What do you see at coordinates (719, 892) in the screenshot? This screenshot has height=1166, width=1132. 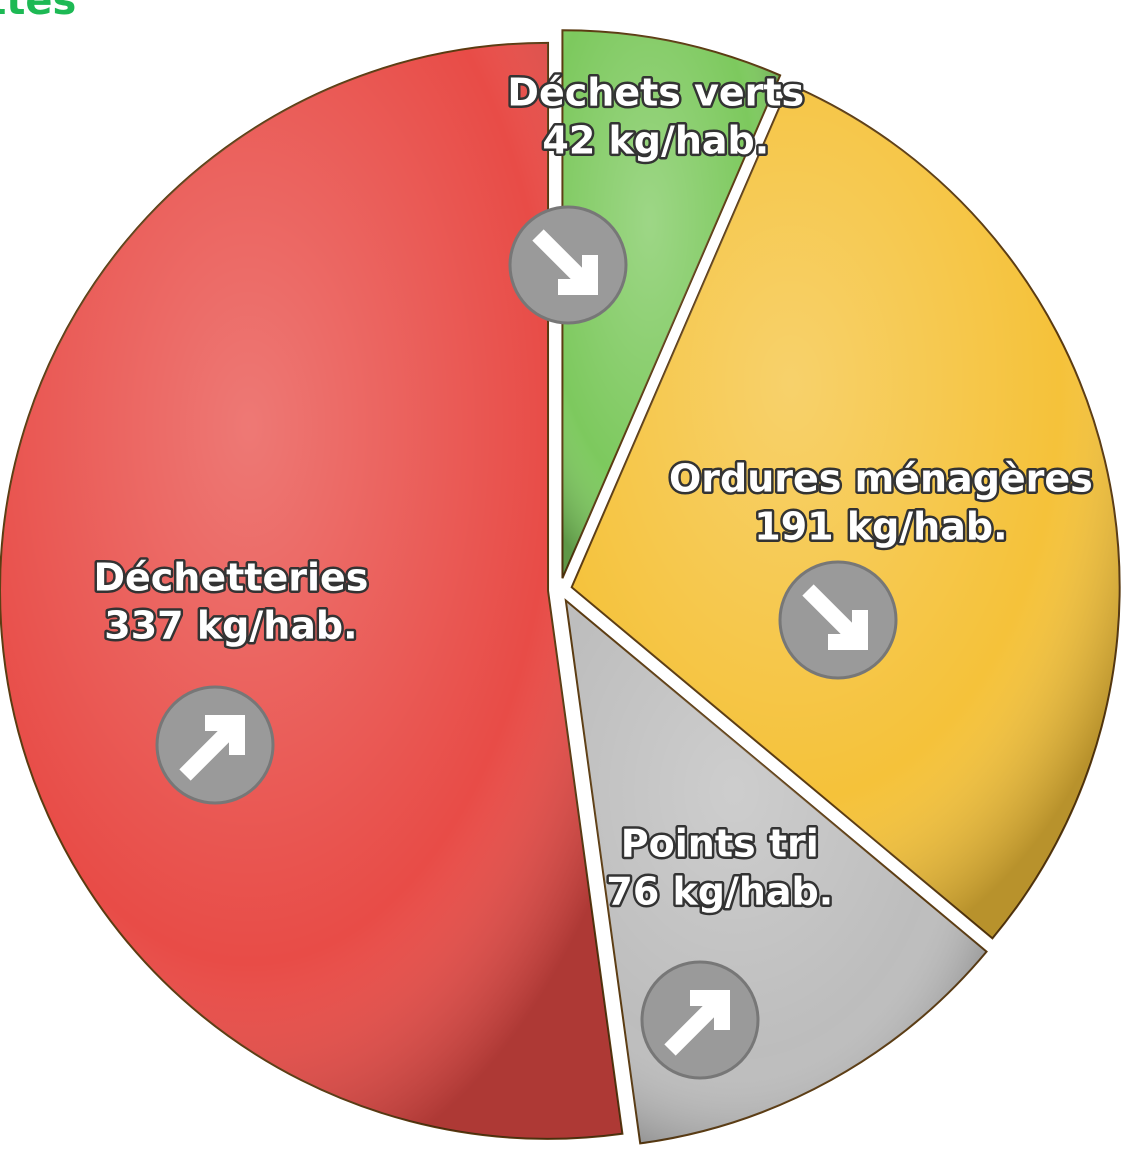 I see `value-label: 76 kg/hab.` at bounding box center [719, 892].